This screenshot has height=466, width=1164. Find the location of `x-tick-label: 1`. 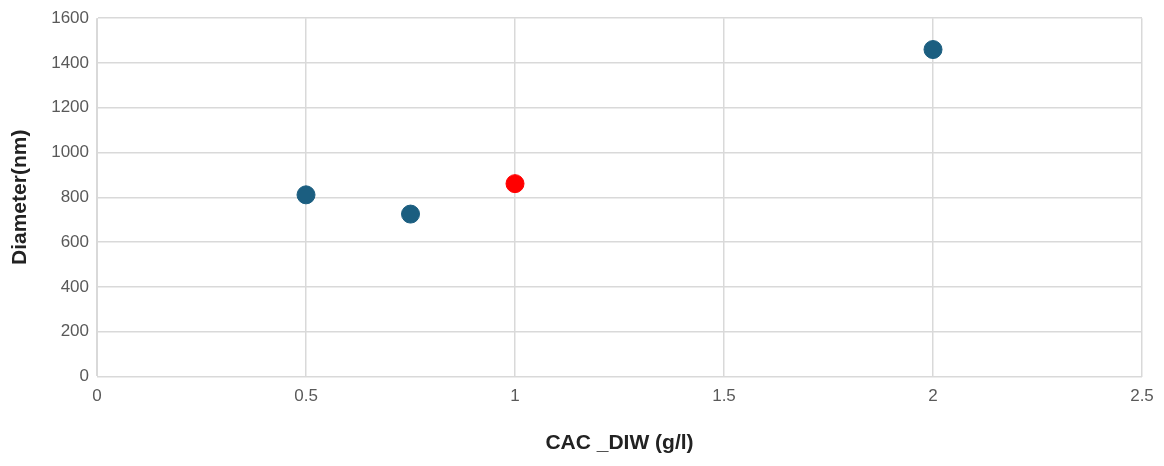

x-tick-label: 1 is located at coordinates (515, 396).